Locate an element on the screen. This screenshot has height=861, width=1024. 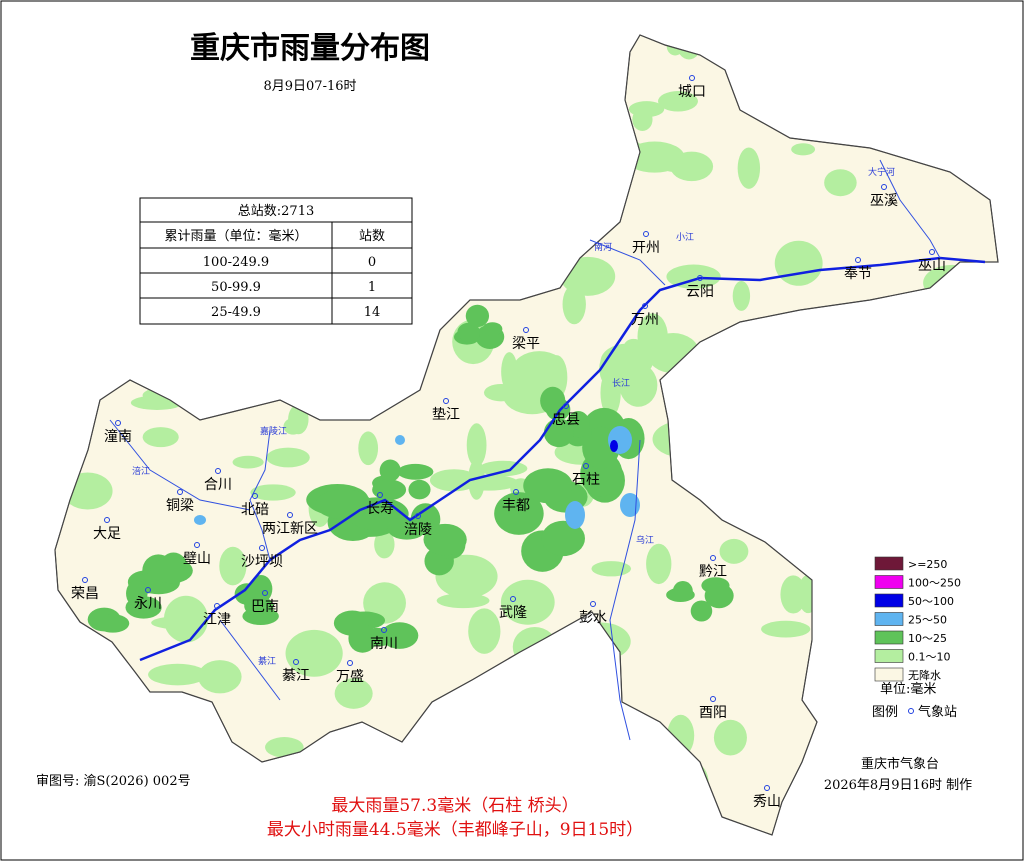
place-label: 两江新区 is located at coordinates (290, 529).